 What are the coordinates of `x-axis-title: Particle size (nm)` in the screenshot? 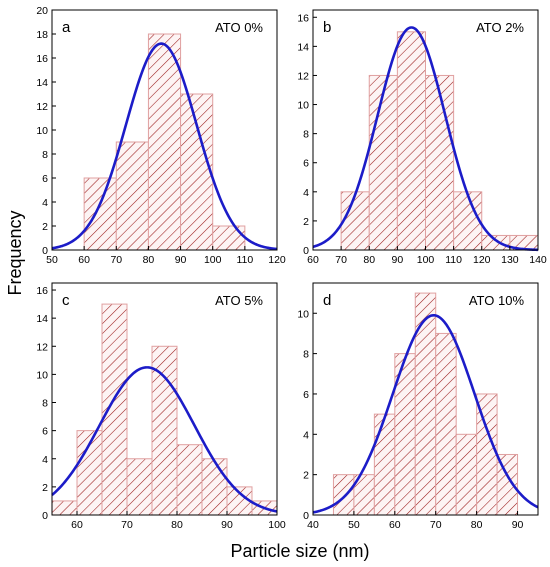 It's located at (299, 551).